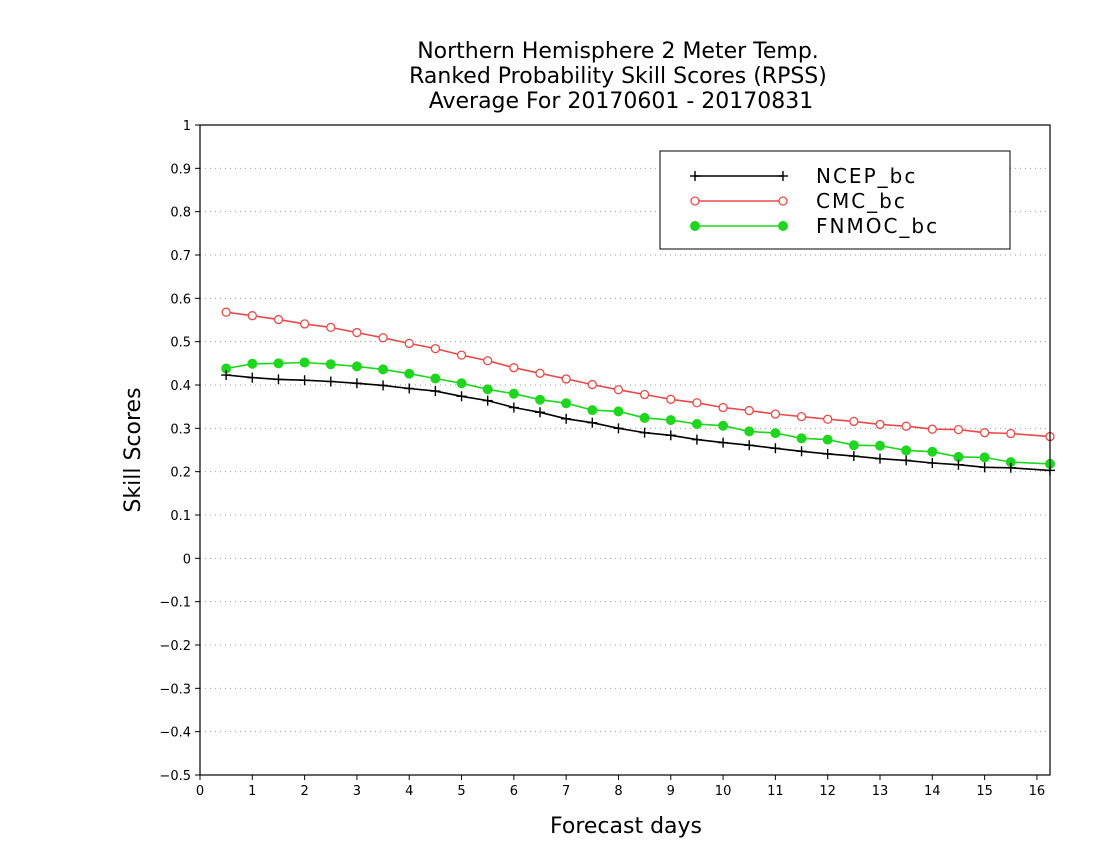 The height and width of the screenshot is (850, 1100). I want to click on x-tick-label: 0, so click(200, 791).